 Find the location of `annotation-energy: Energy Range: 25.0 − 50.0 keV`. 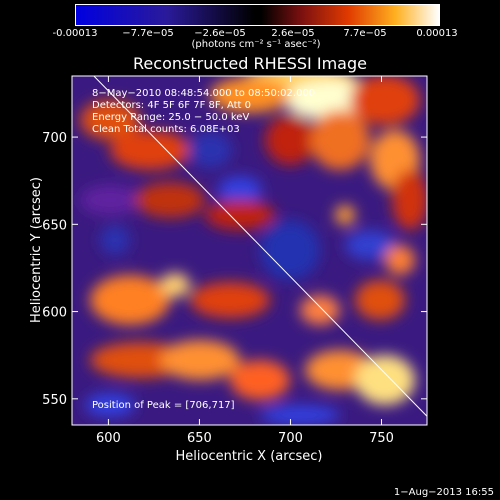

annotation-energy: Energy Range: 25.0 − 50.0 keV is located at coordinates (170, 117).